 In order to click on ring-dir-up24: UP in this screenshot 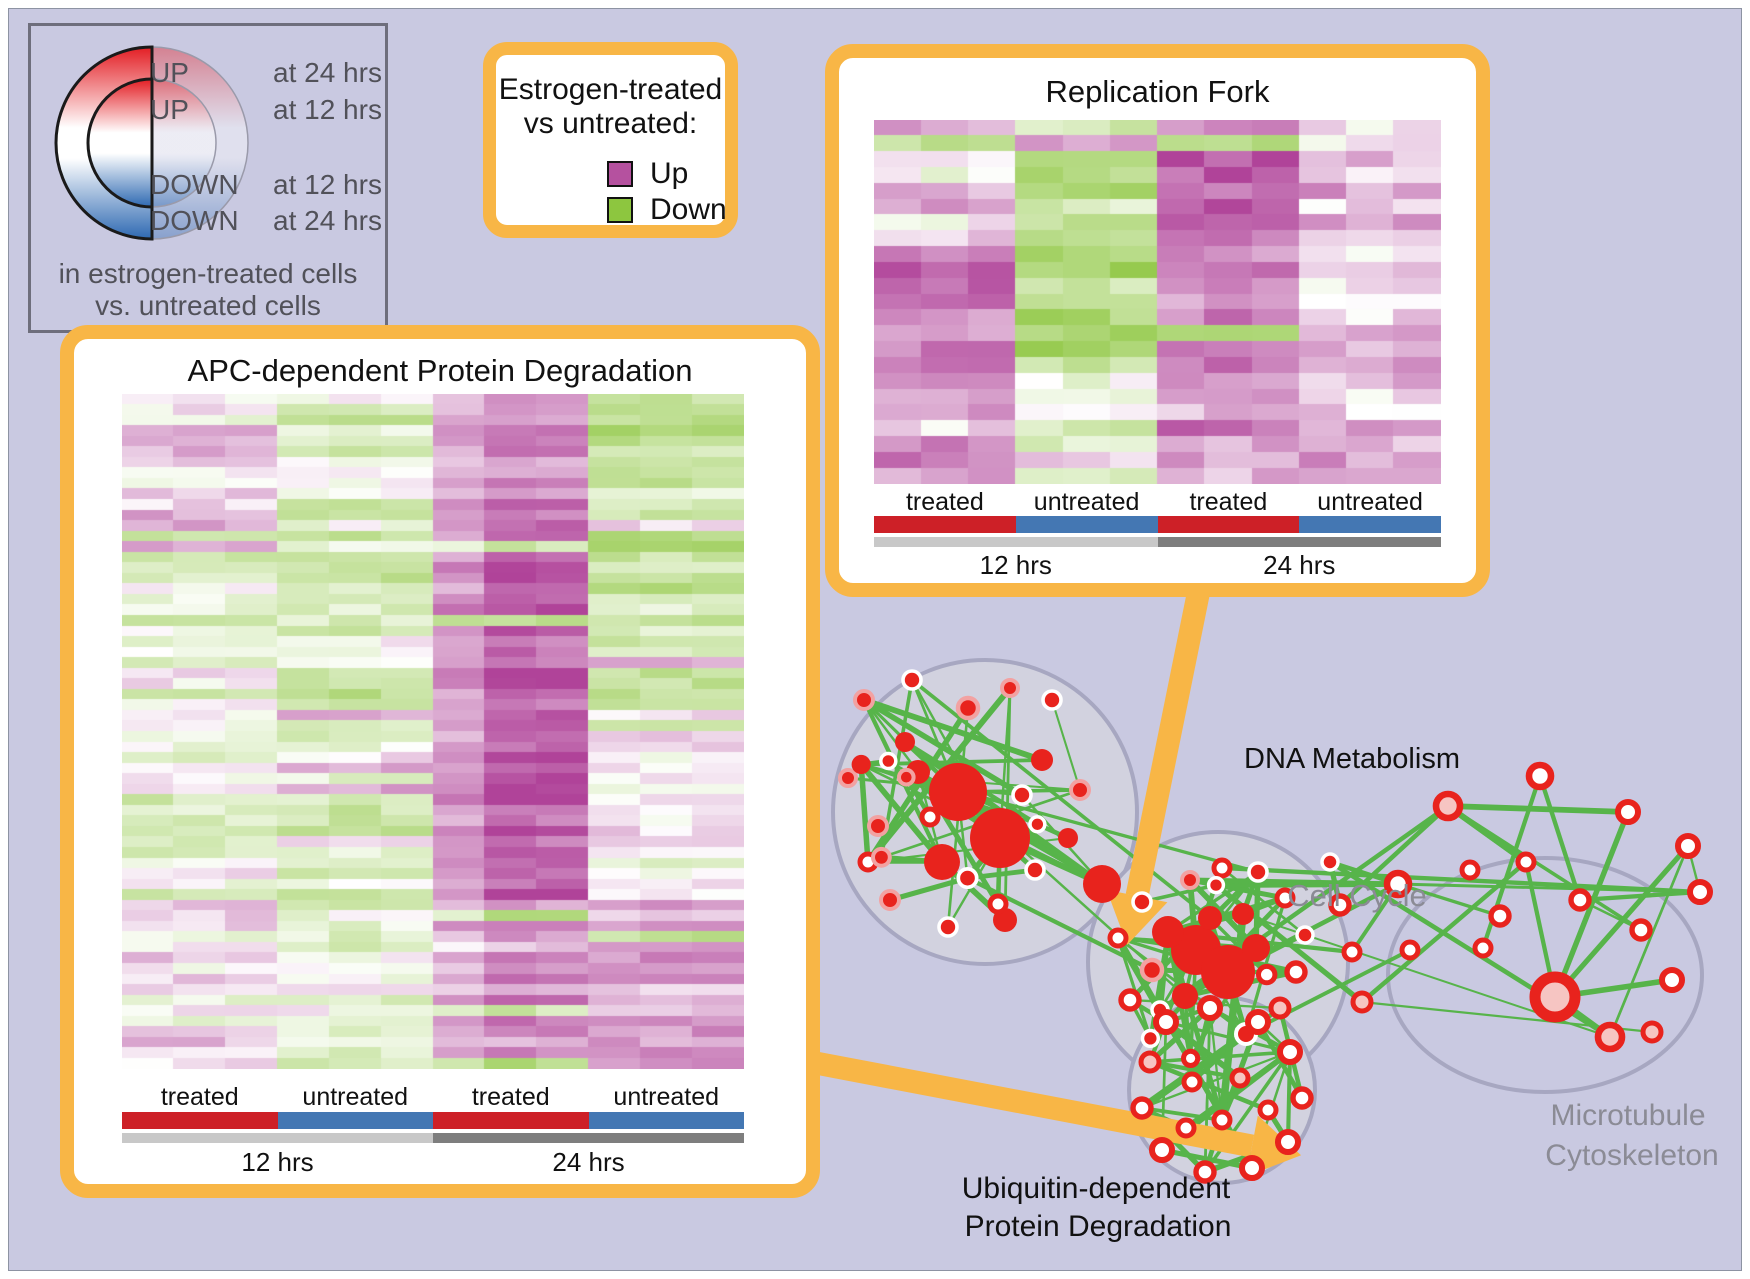, I will do `click(169, 72)`.